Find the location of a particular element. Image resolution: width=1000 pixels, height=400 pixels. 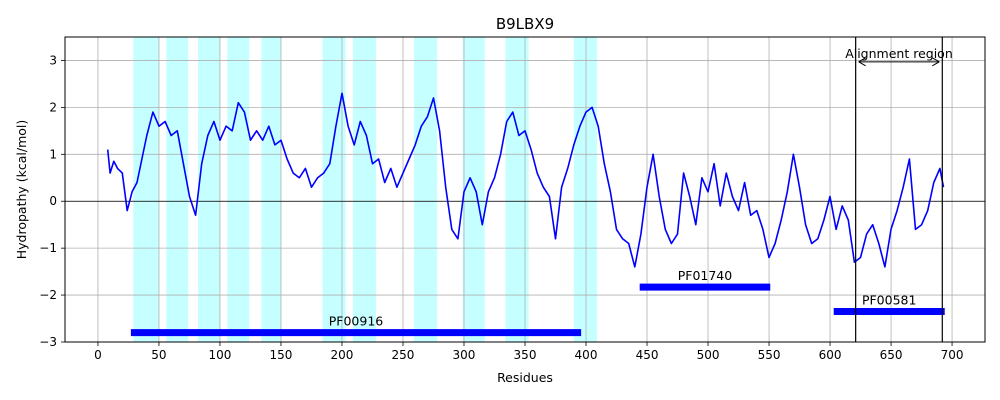

y-tick-label: −1 is located at coordinates (48, 248).